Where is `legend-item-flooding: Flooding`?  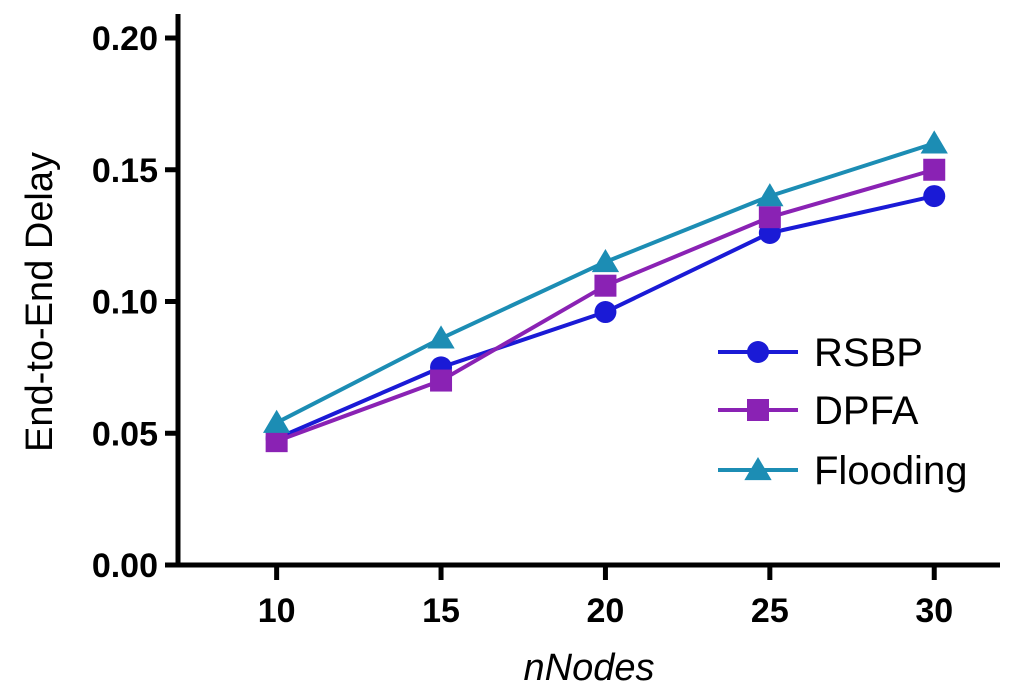 legend-item-flooding: Flooding is located at coordinates (842, 471).